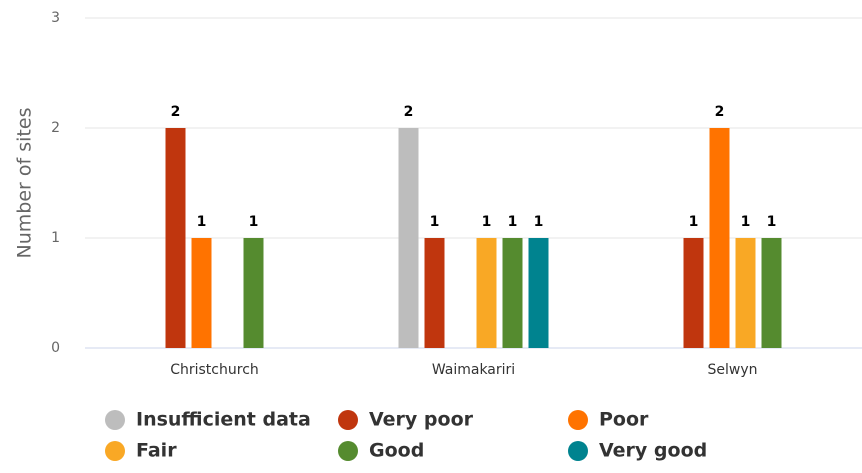 This screenshot has width=862, height=473. What do you see at coordinates (653, 451) in the screenshot?
I see `legend-label: Very good` at bounding box center [653, 451].